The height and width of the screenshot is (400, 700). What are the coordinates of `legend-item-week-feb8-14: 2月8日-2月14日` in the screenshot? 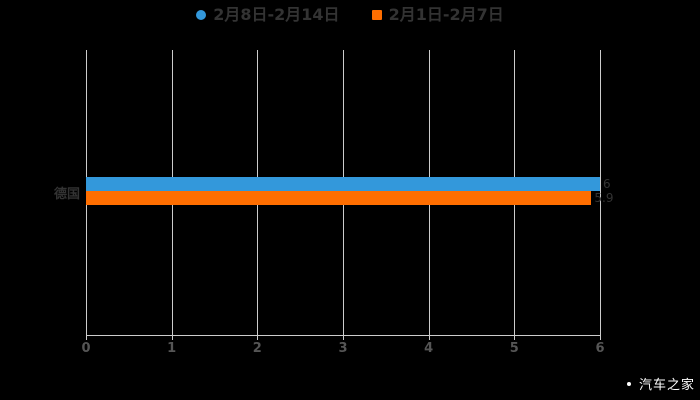 It's located at (268, 15).